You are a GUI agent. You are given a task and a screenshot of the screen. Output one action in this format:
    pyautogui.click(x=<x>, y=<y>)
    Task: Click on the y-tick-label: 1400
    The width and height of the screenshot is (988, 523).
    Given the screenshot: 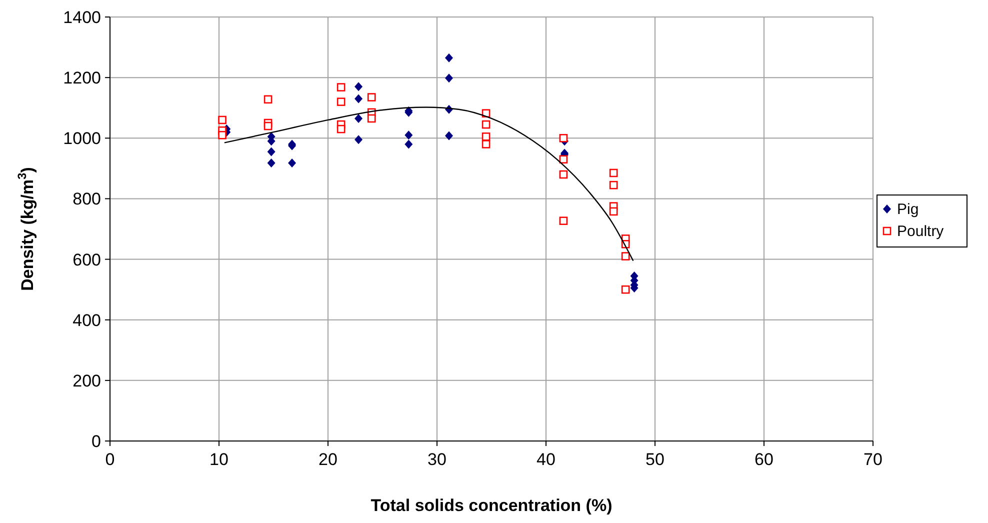 What is the action you would take?
    pyautogui.click(x=82, y=17)
    